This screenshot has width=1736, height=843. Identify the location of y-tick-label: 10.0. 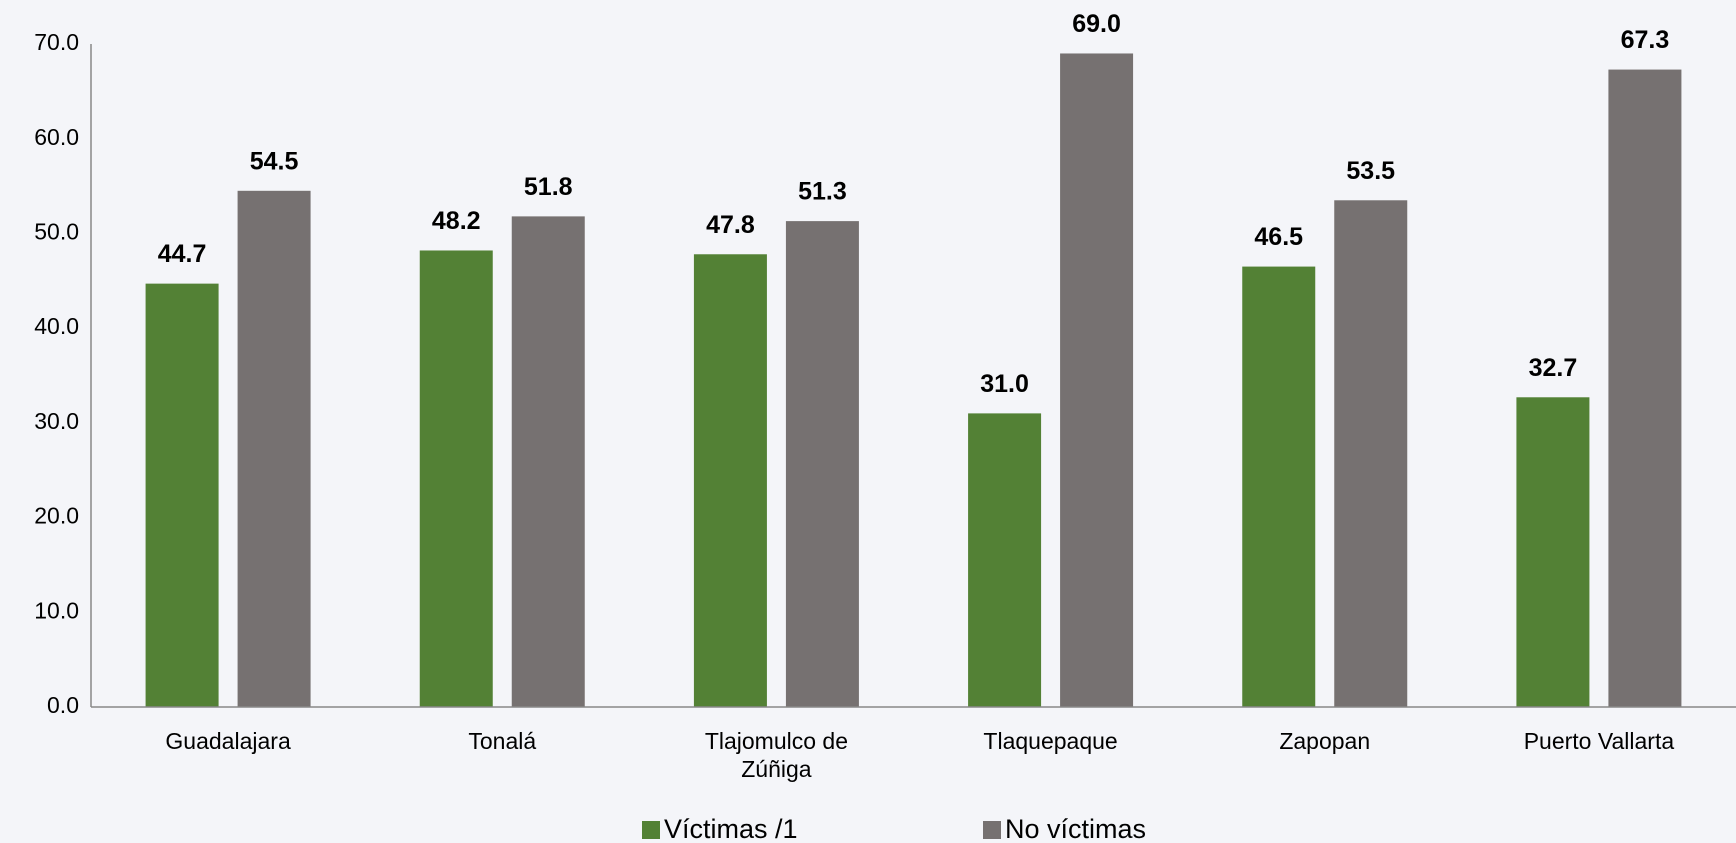
(56, 610).